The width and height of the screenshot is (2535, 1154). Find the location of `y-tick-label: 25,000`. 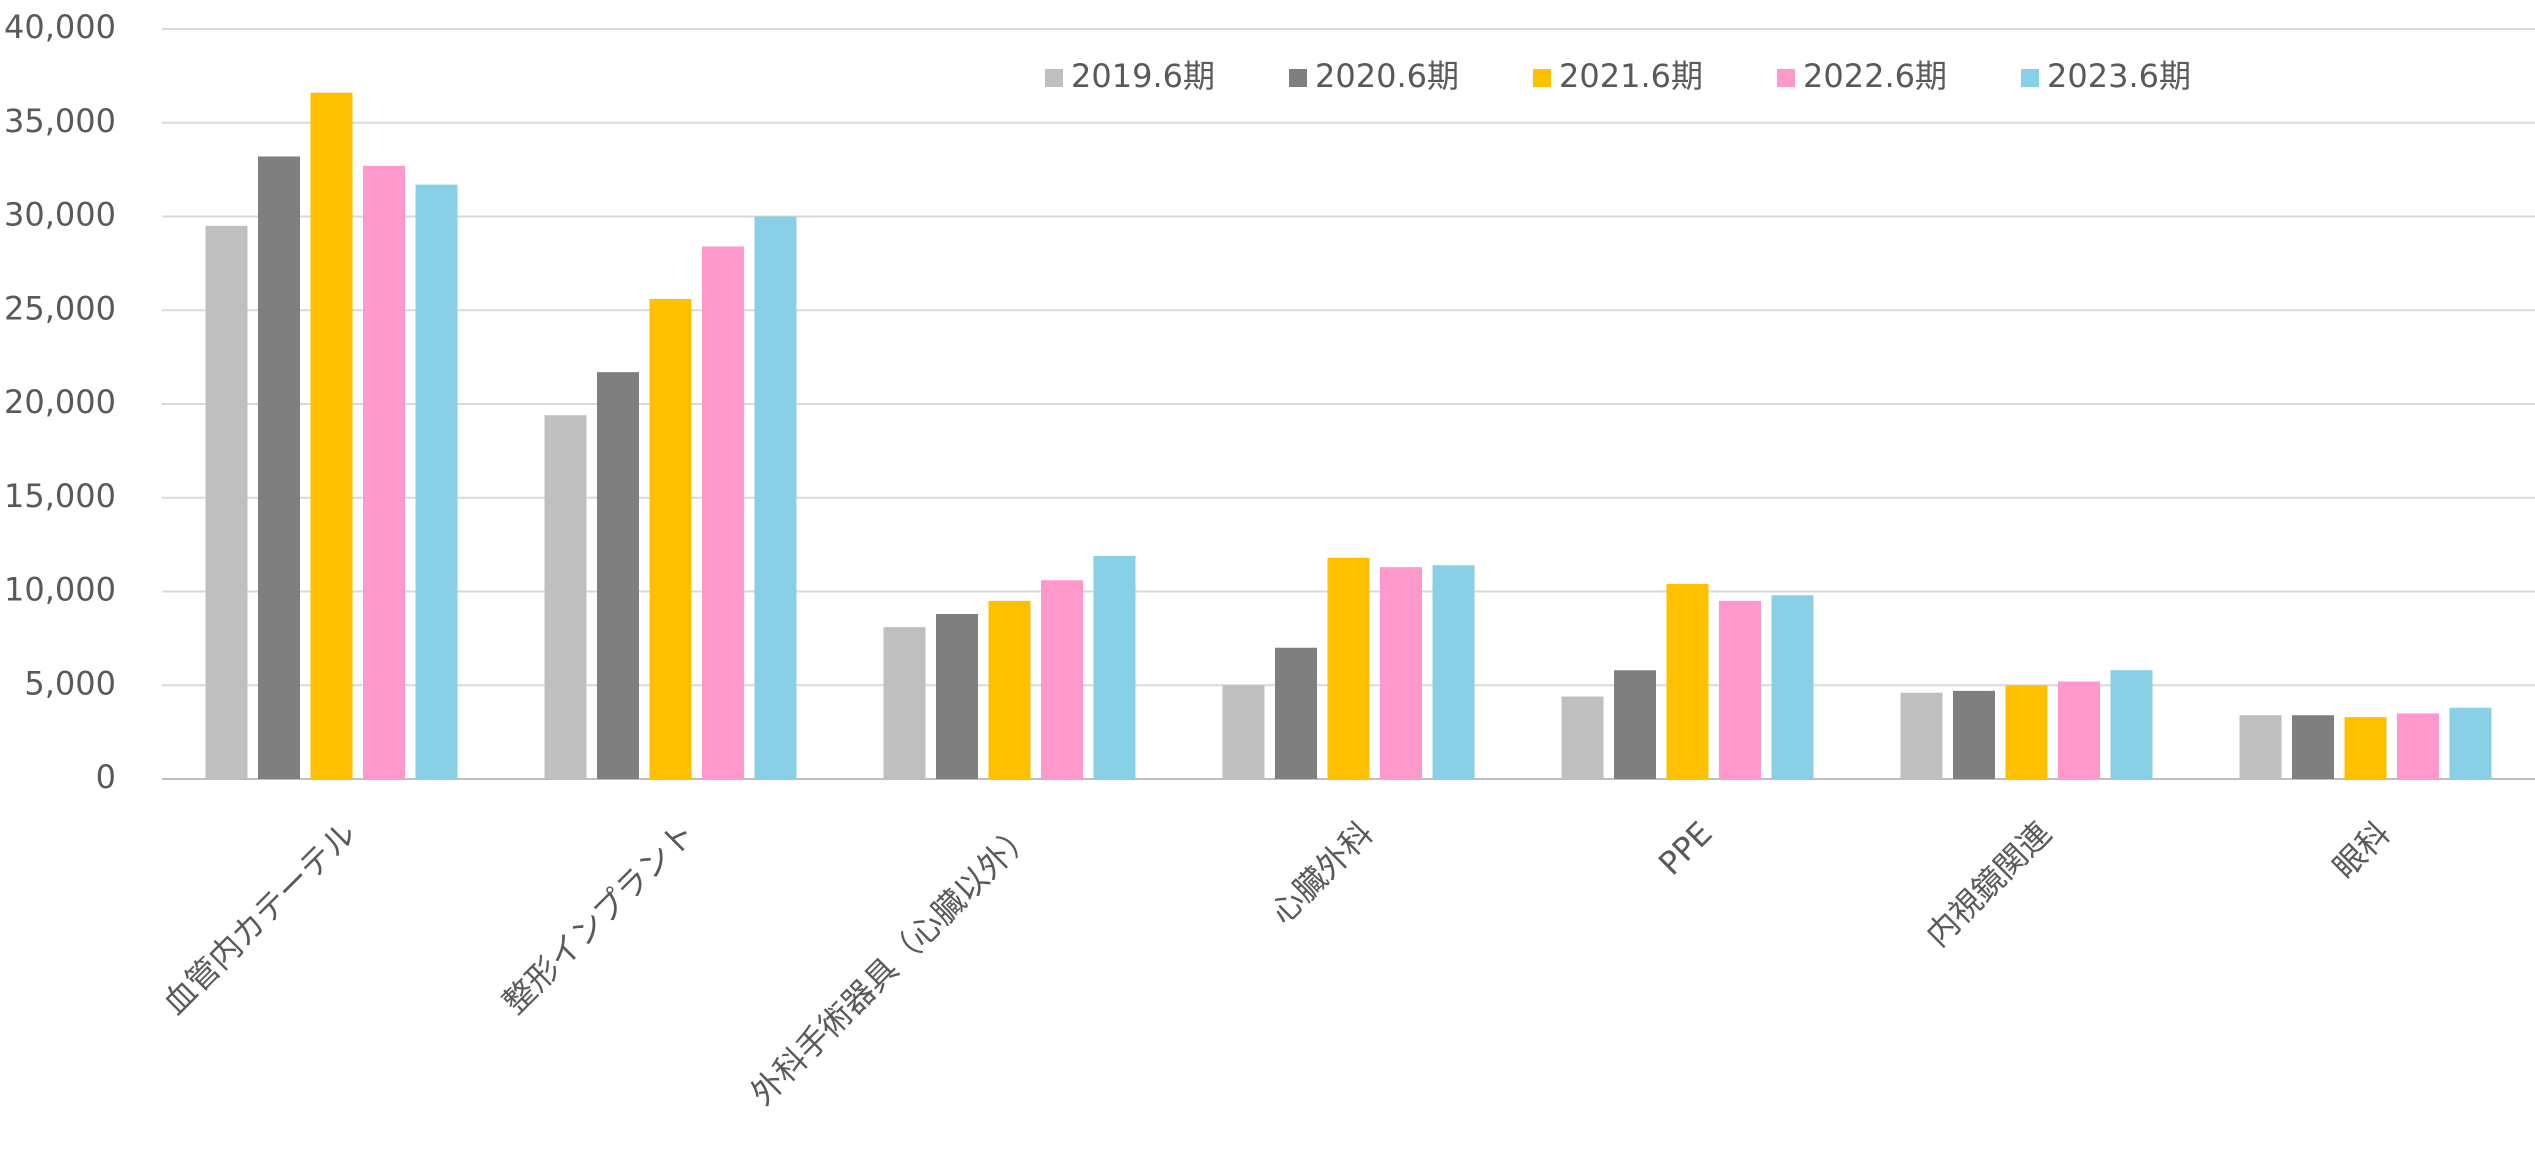

y-tick-label: 25,000 is located at coordinates (60, 308).